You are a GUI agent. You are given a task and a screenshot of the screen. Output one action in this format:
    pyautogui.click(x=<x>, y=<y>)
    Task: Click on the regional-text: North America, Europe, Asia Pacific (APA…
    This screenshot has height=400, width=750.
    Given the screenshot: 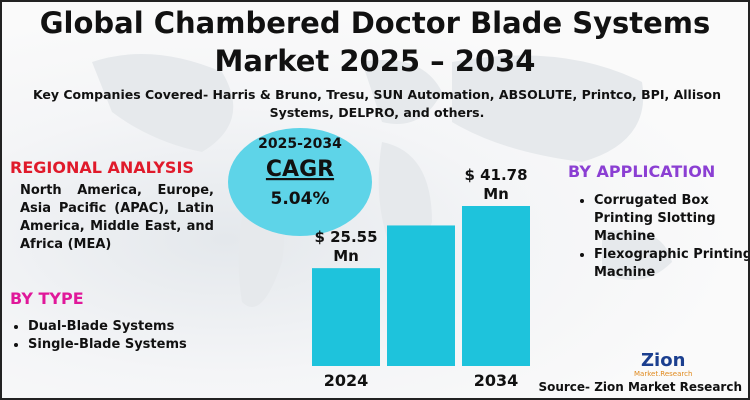 What is the action you would take?
    pyautogui.click(x=117, y=217)
    